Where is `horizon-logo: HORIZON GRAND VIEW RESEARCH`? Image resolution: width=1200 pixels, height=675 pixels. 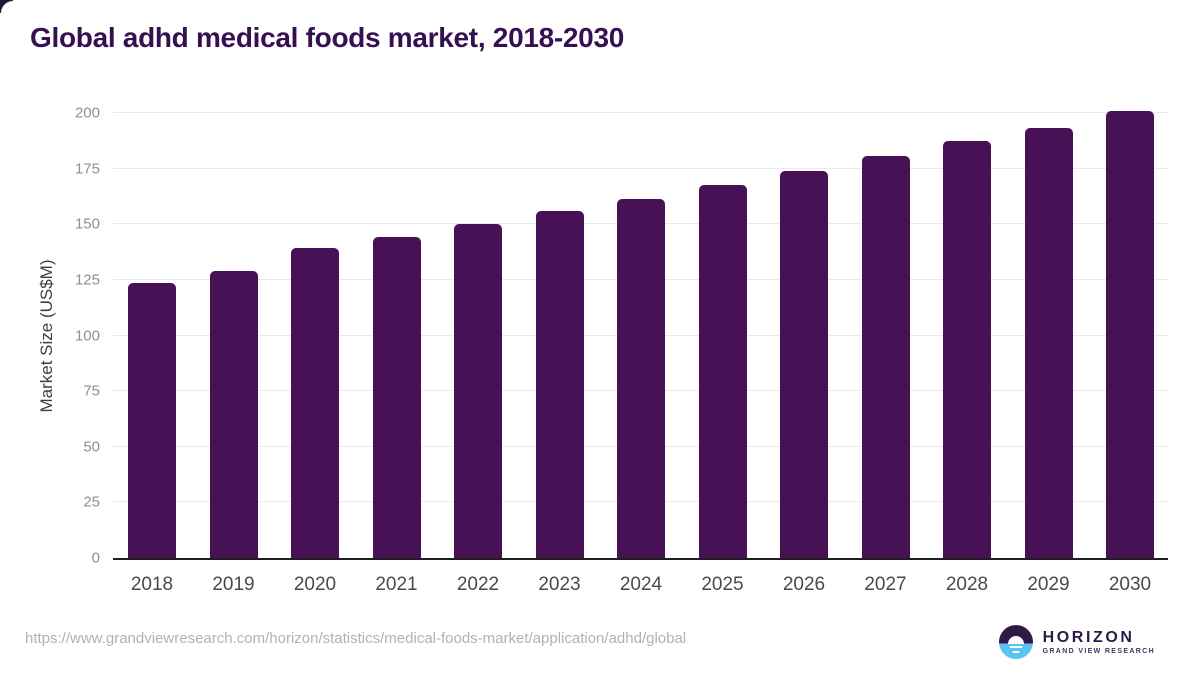
horizon-logo: HORIZON GRAND VIEW RESEARCH is located at coordinates (1076, 642).